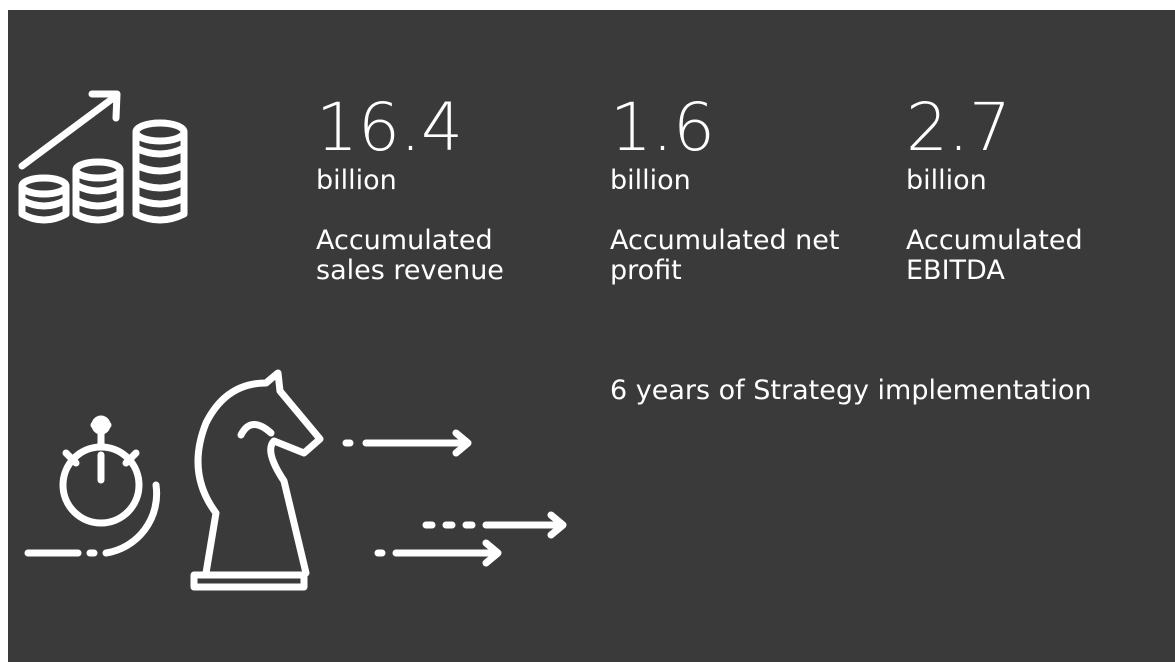 This screenshot has height=662, width=1175. I want to click on stat: 16.4 billion Accumulated sales revenue, so click(423, 188).